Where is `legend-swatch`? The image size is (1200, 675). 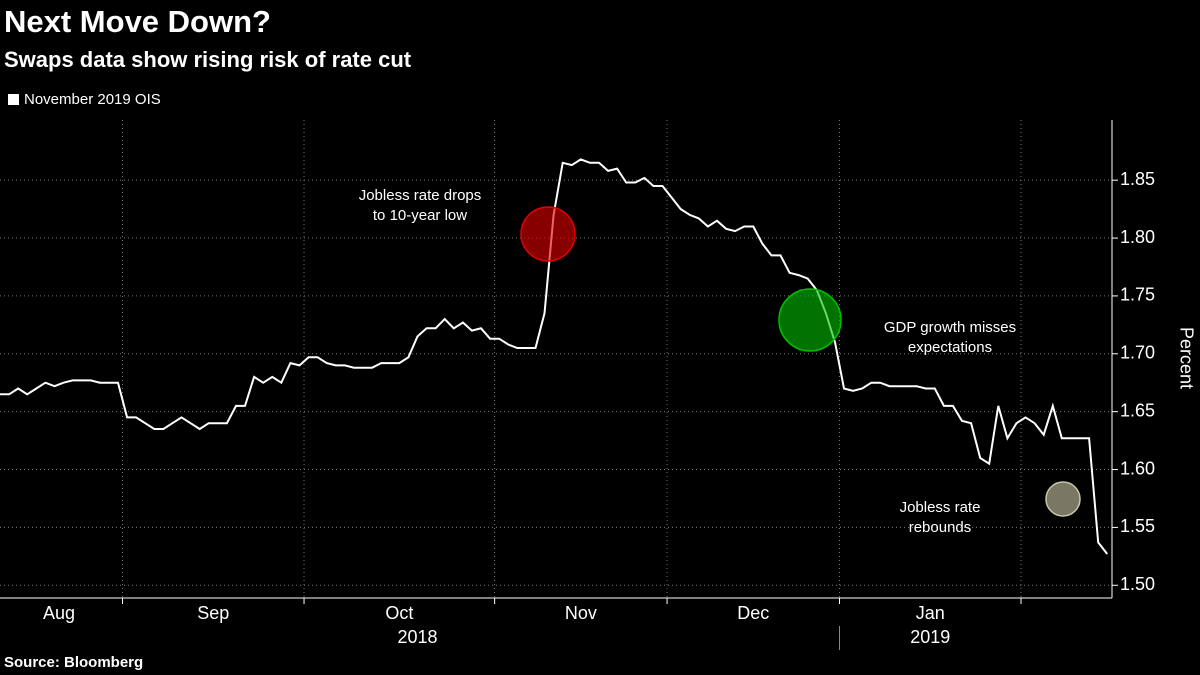 legend-swatch is located at coordinates (13, 99).